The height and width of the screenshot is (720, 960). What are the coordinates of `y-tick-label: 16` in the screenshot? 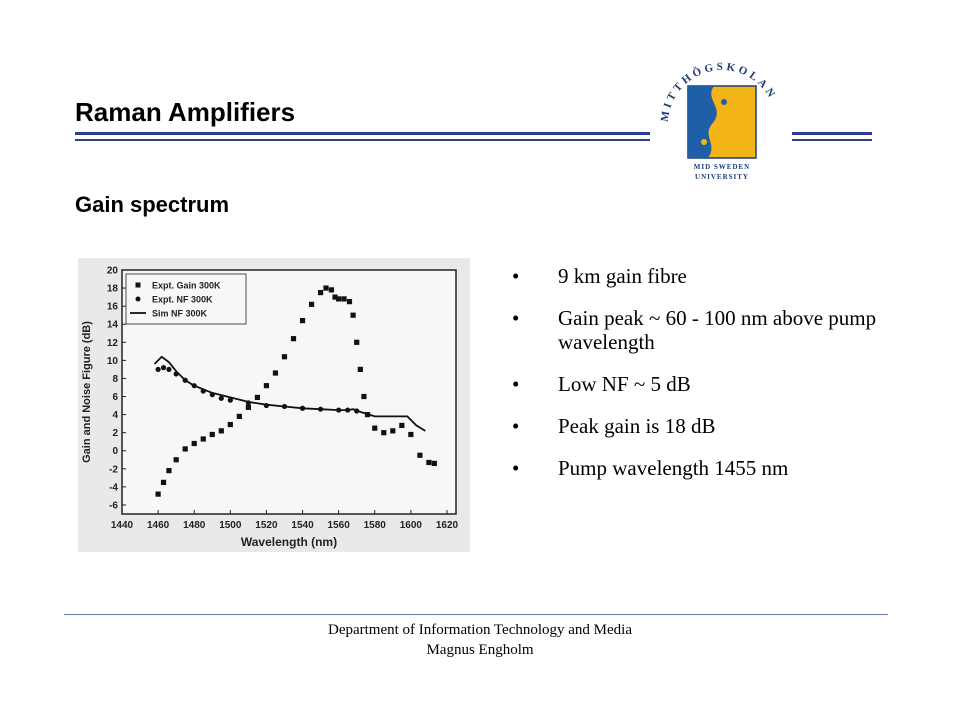 It's located at (113, 307).